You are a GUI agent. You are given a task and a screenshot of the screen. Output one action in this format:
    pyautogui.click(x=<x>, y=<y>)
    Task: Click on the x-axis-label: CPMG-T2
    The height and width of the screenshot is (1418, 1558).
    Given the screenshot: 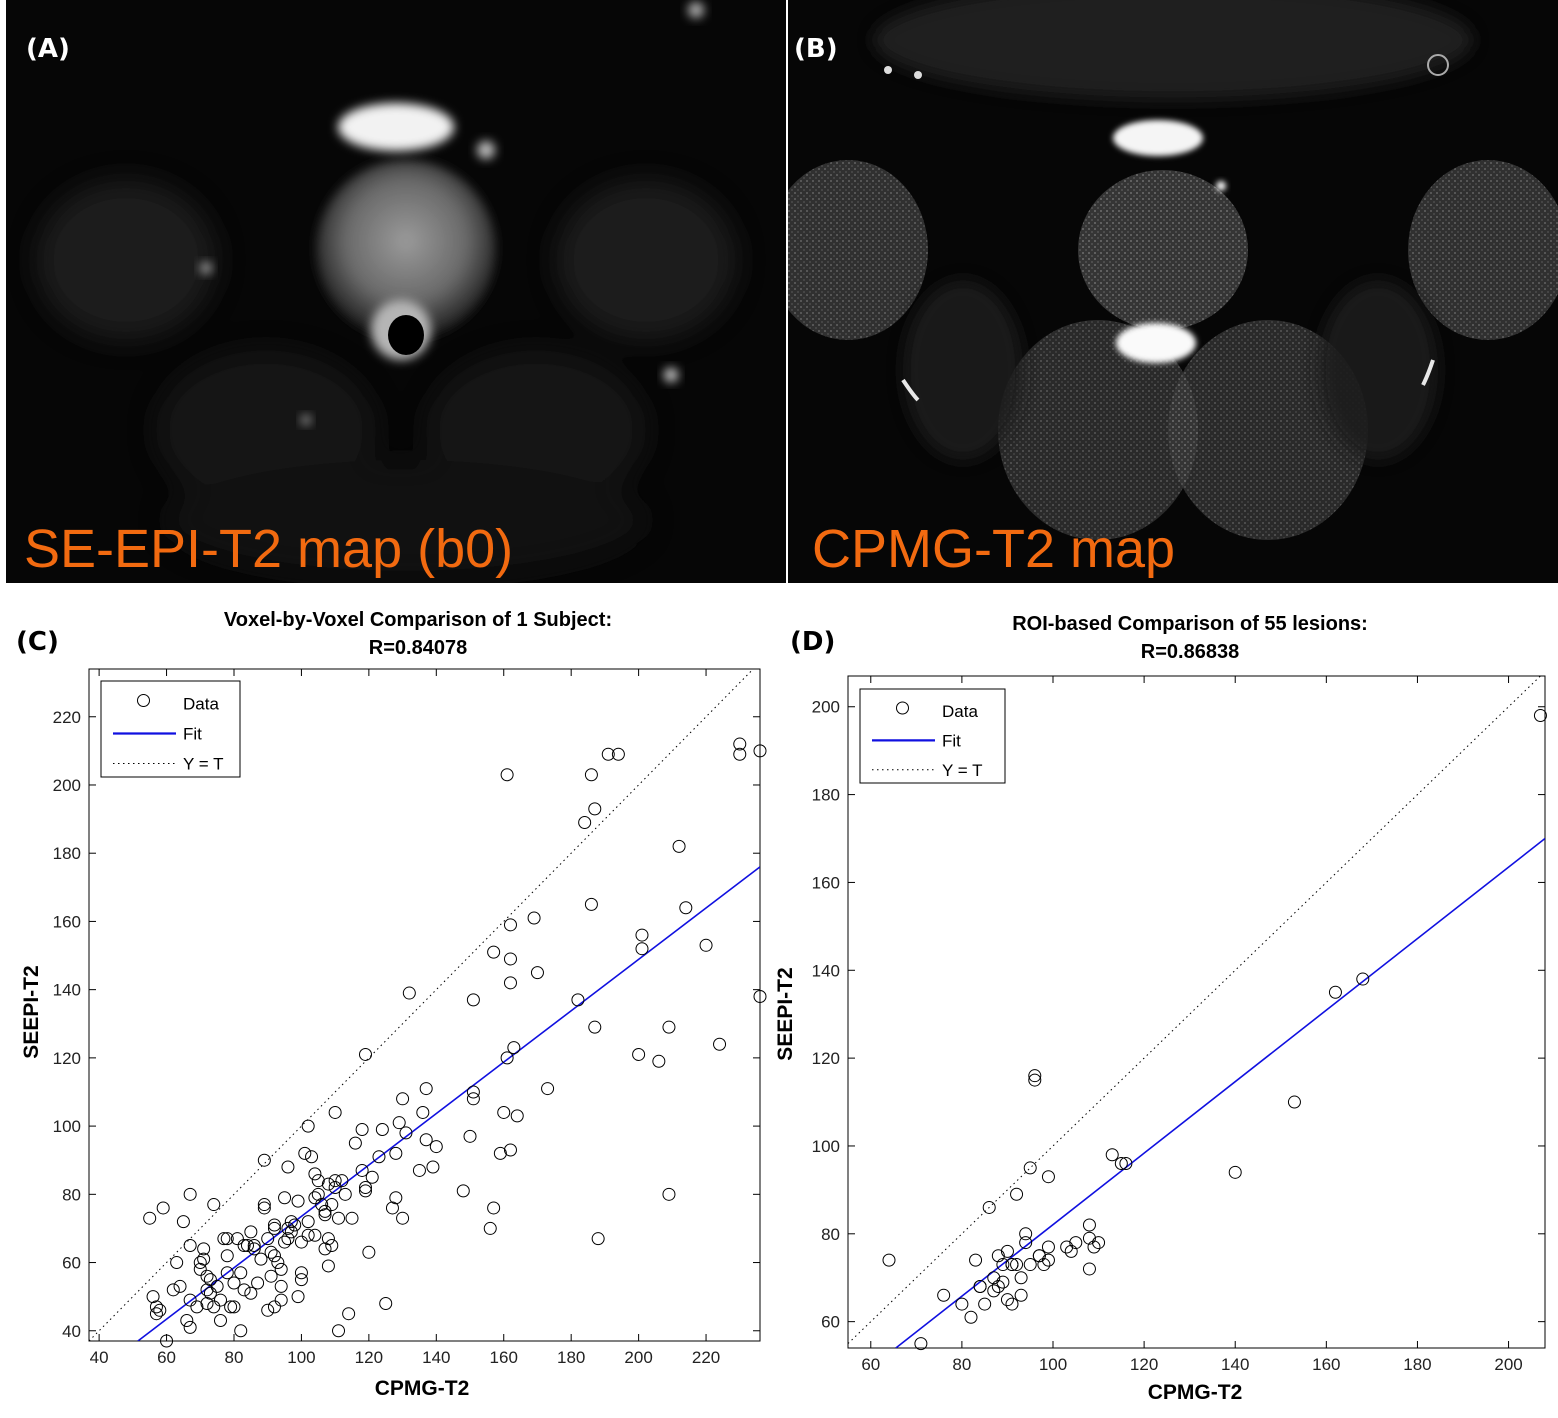 What is the action you would take?
    pyautogui.click(x=422, y=1388)
    